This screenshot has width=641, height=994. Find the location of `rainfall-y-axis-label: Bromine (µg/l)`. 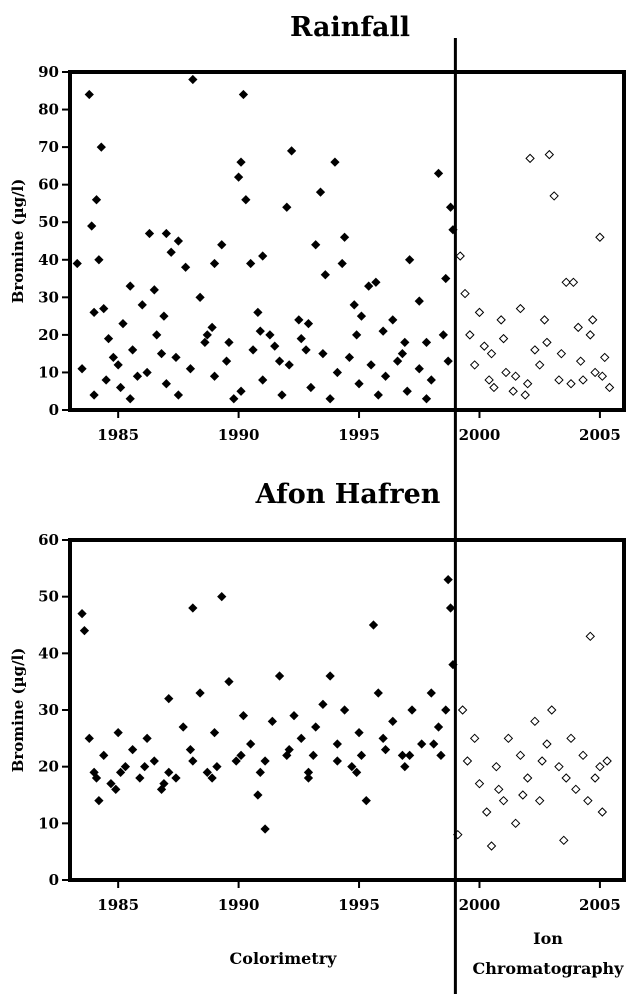

rainfall-y-axis-label: Bromine (µg/l) is located at coordinates (18, 241).